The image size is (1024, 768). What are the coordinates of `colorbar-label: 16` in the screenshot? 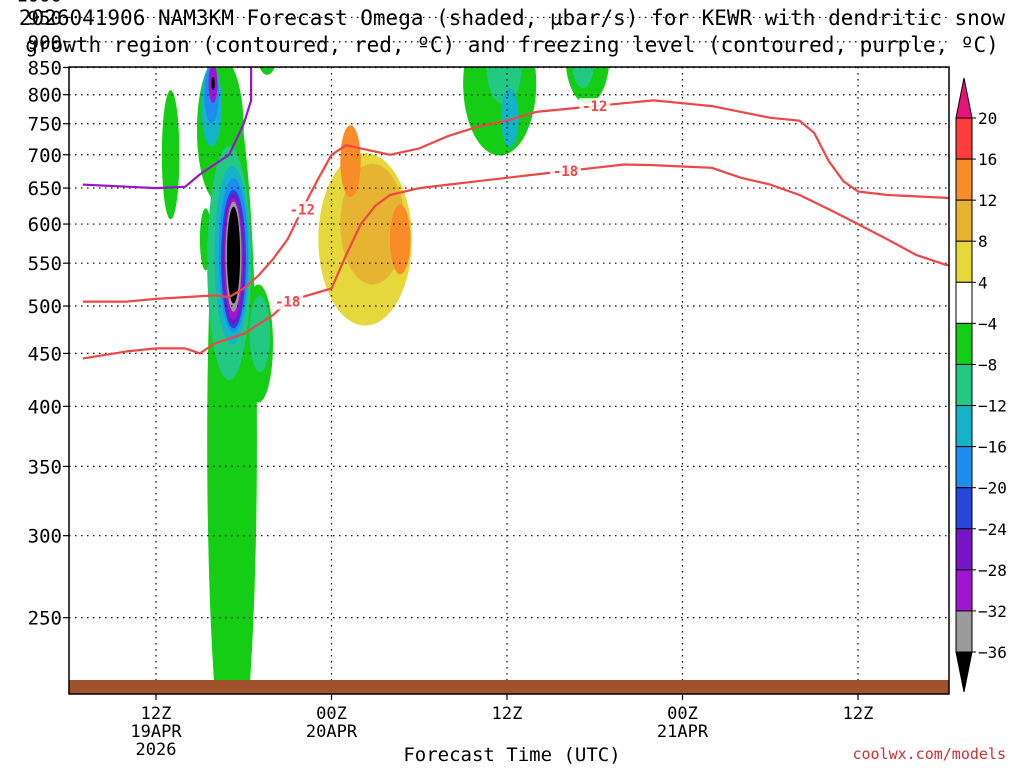 It's located at (987, 159).